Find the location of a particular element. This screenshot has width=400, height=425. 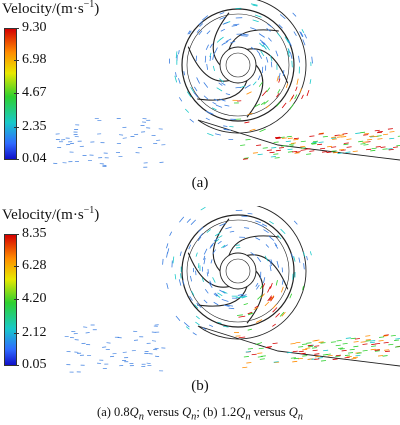

colorbar-tick: 4.20 is located at coordinates (30, 298).